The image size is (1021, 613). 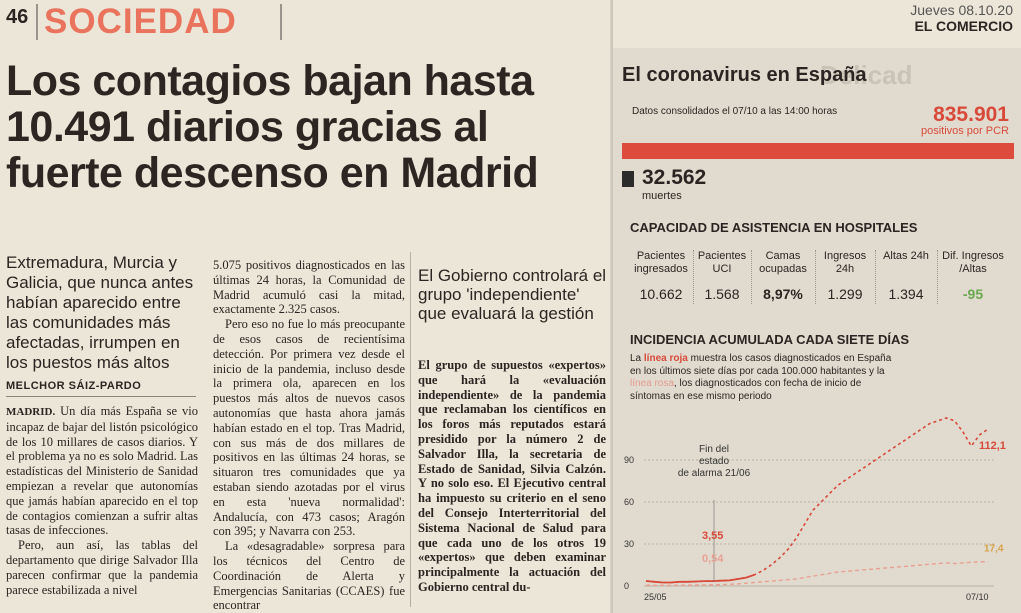 What do you see at coordinates (700, 578) in the screenshot?
I see `series-line-solid` at bounding box center [700, 578].